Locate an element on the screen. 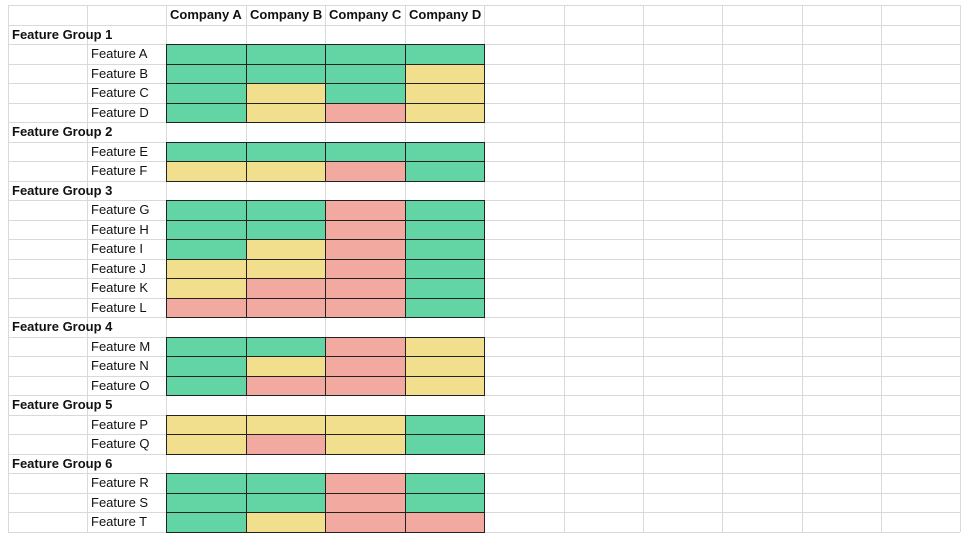 This screenshot has width=974, height=541. feature-group-label: Feature Group 2 is located at coordinates (62, 131).